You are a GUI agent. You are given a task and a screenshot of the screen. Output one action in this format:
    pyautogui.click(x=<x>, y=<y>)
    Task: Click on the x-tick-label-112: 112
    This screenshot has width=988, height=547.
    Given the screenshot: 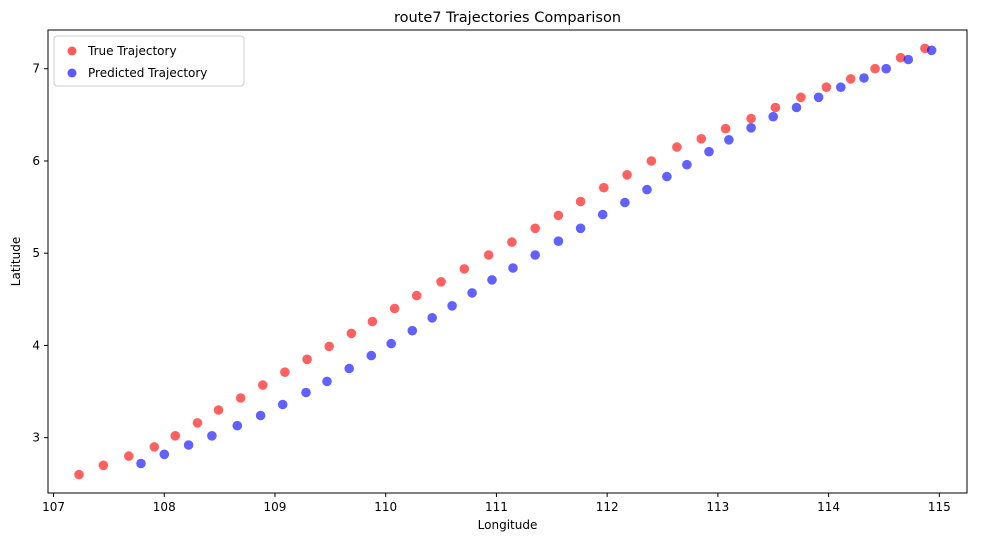 What is the action you would take?
    pyautogui.click(x=607, y=507)
    